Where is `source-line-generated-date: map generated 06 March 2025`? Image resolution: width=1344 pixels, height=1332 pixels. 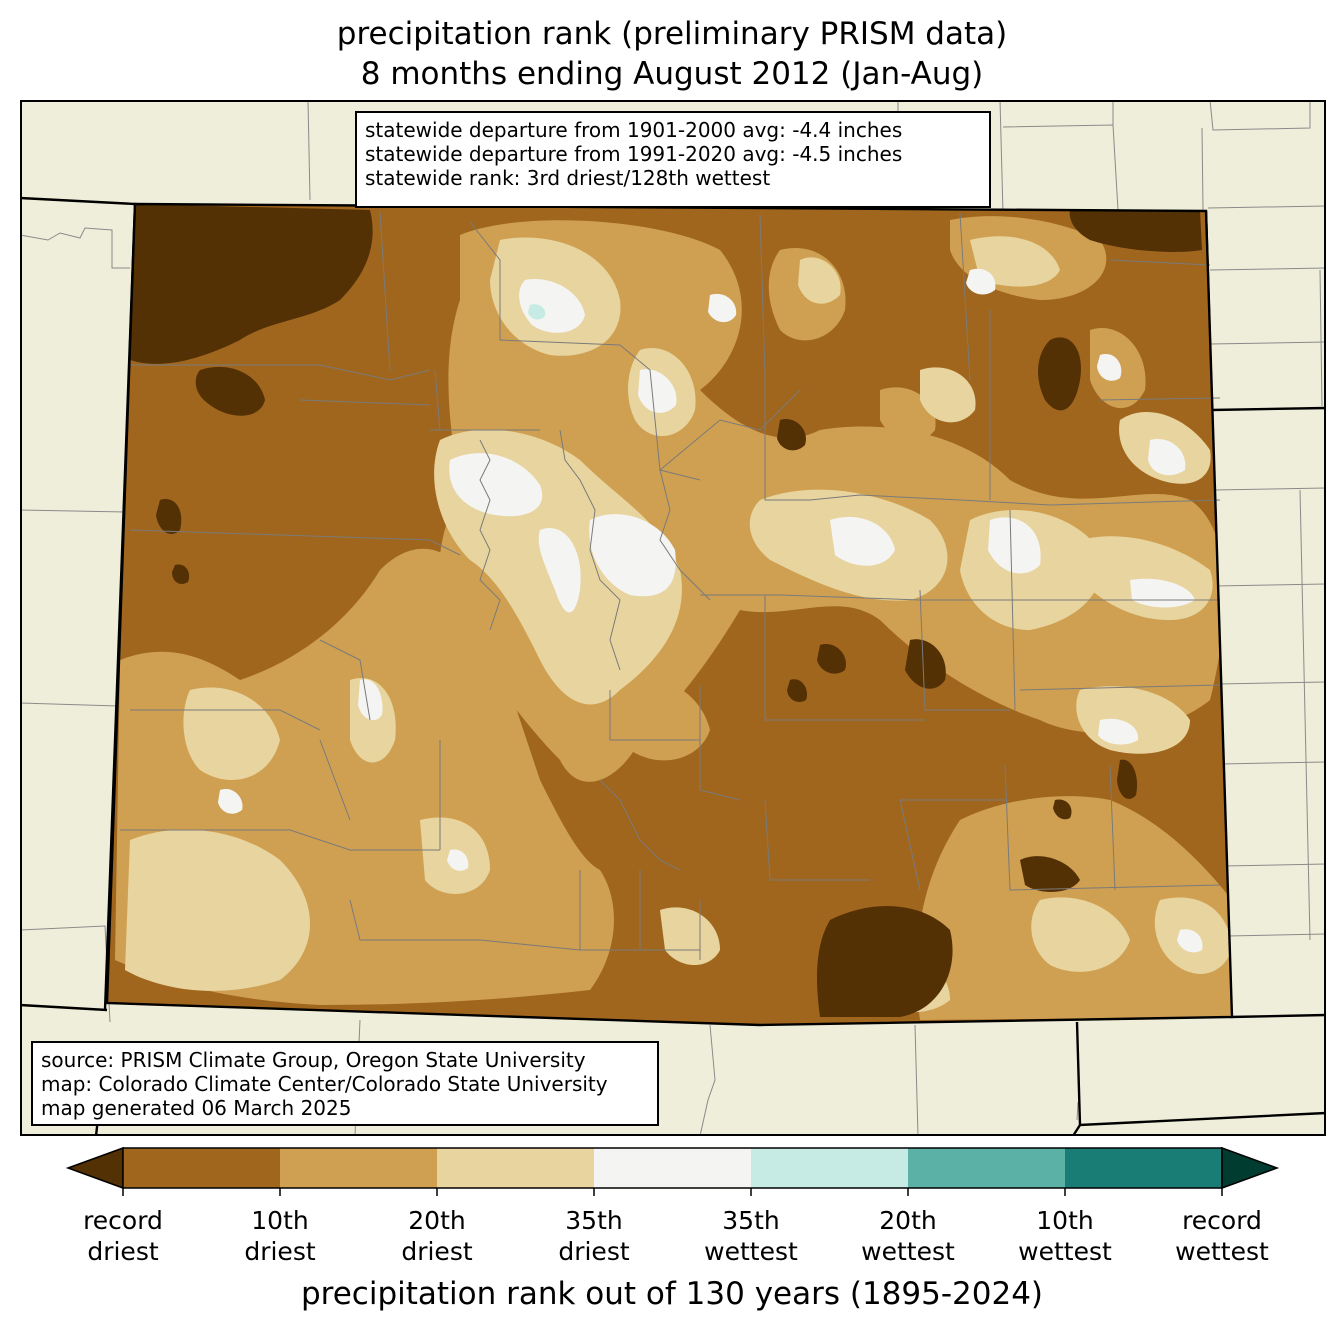
source-line-generated-date: map generated 06 March 2025 is located at coordinates (196, 1108).